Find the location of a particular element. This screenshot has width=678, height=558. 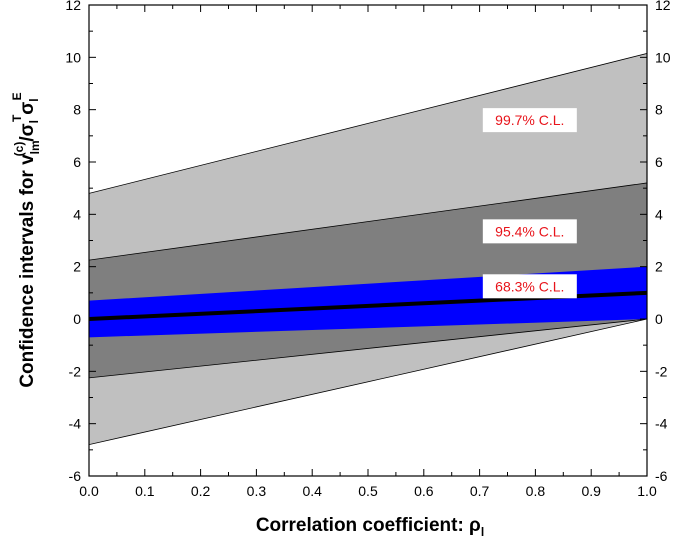

y-tick-label-right: 6 is located at coordinates (659, 162).